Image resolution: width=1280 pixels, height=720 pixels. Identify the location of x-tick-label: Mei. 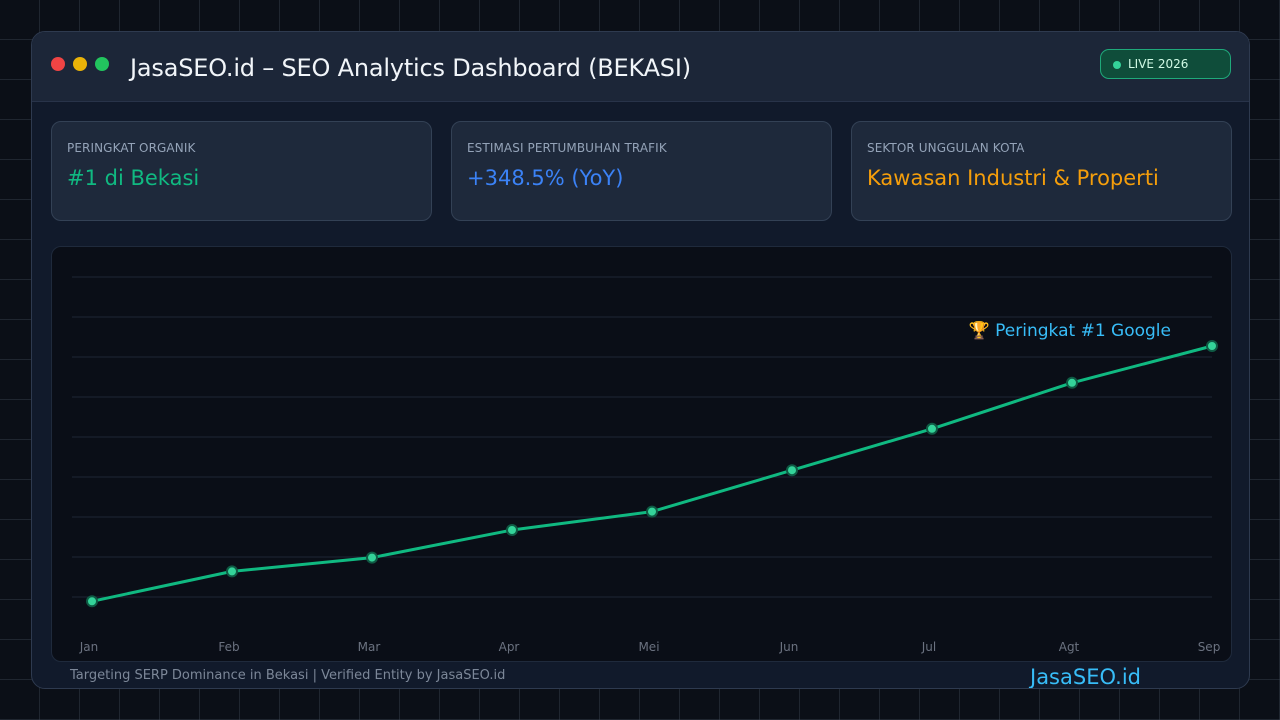
(648, 647).